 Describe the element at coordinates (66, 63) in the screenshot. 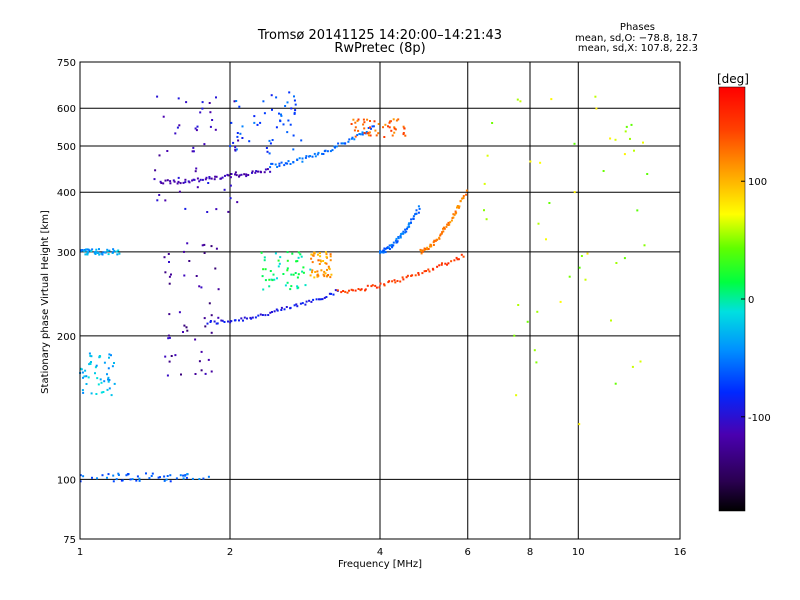

I see `y-tick-label: 750` at that location.